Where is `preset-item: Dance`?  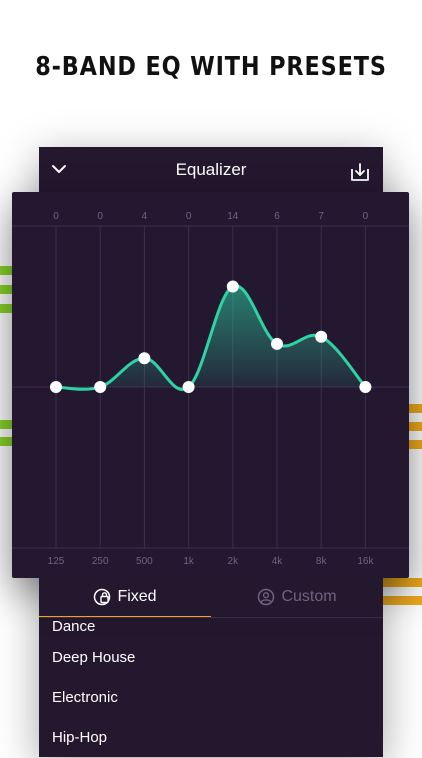
preset-item: Dance is located at coordinates (74, 626).